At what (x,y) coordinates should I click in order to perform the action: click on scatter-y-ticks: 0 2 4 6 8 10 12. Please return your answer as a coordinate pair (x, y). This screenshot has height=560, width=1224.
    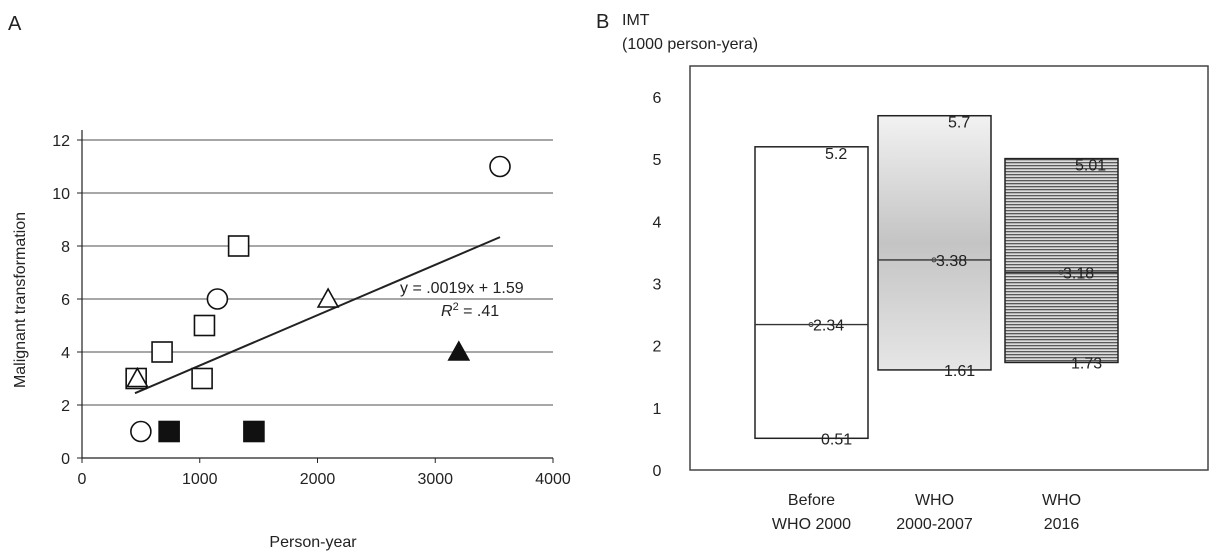
    Looking at the image, I should click on (67, 300).